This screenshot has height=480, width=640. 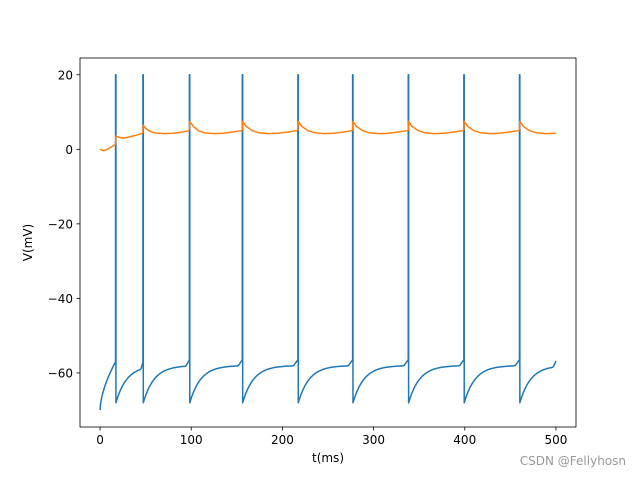 What do you see at coordinates (100, 440) in the screenshot?
I see `x-tick-label: 0` at bounding box center [100, 440].